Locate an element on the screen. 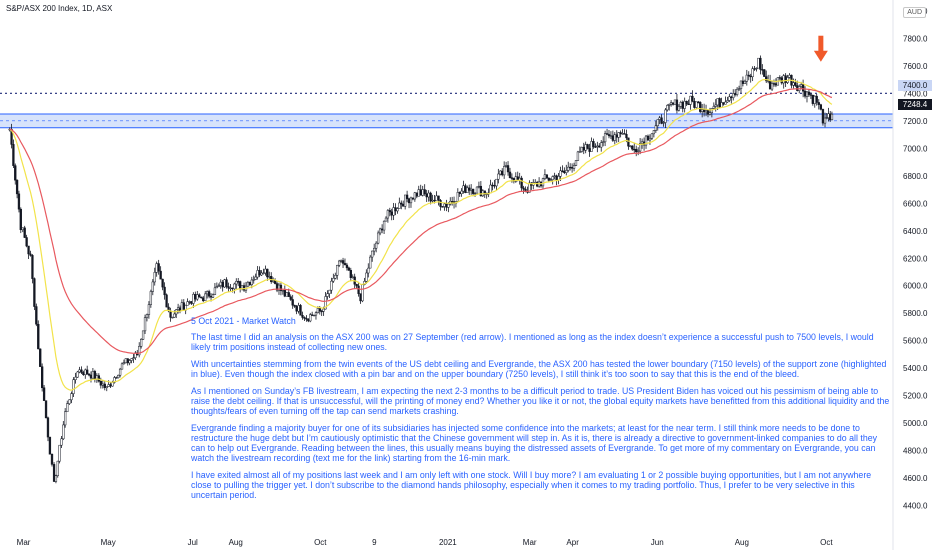 The height and width of the screenshot is (550, 932). y-tick-label: 4600.0 is located at coordinates (915, 478).